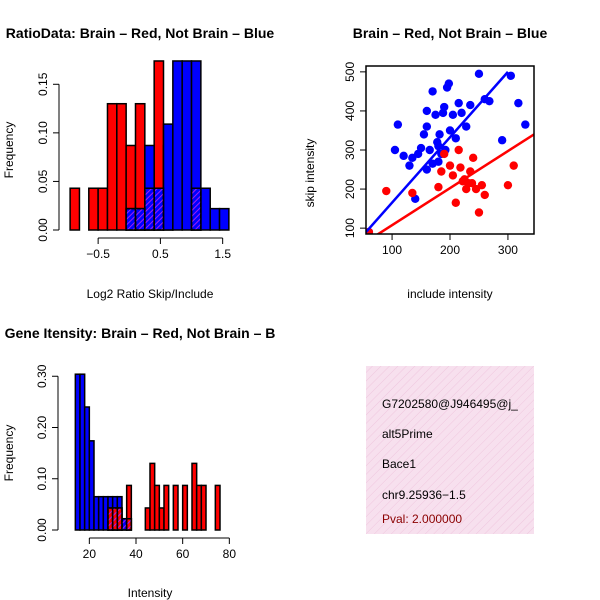 This screenshot has height=600, width=600. Describe the element at coordinates (350, 150) in the screenshot. I see `y-tick-label: 300` at that location.